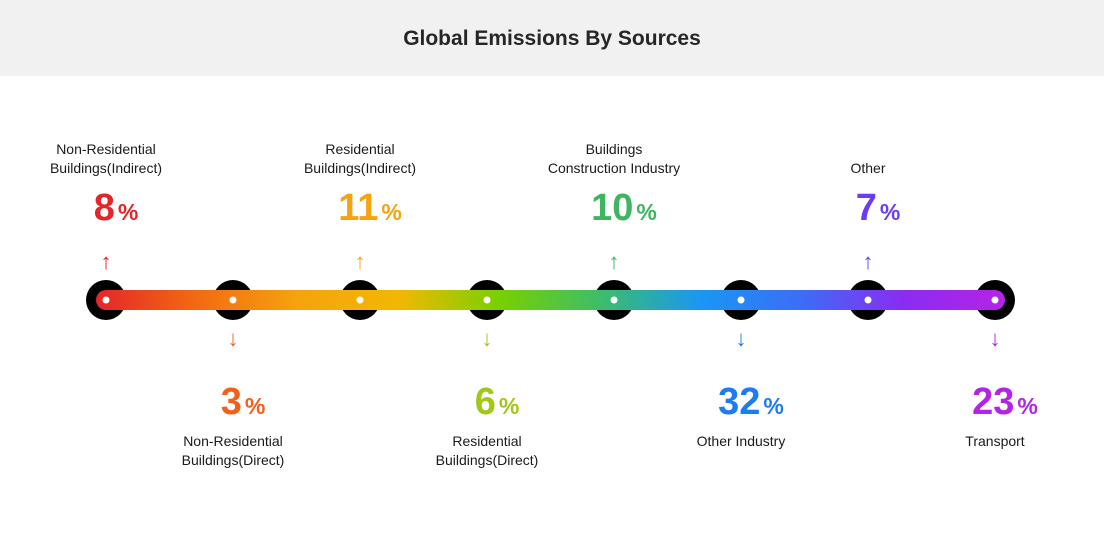 Image resolution: width=1104 pixels, height=548 pixels. Describe the element at coordinates (116, 210) in the screenshot. I see `value-1: 8%` at that location.